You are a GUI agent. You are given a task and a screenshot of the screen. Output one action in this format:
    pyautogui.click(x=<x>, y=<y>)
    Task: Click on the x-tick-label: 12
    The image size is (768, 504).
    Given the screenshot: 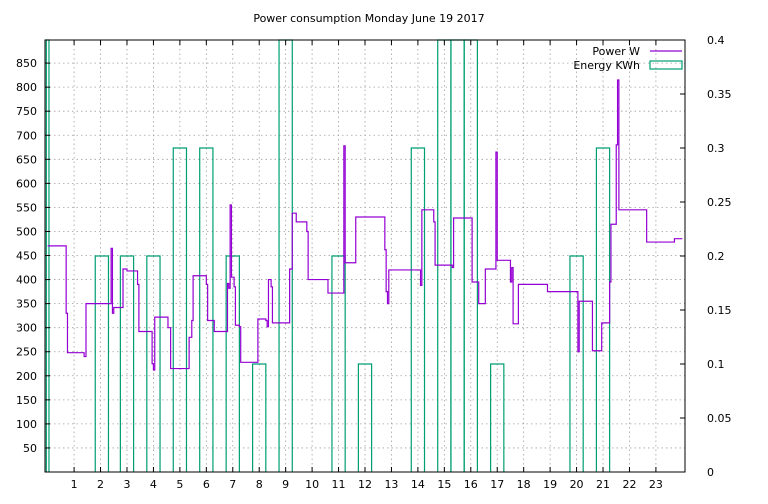 What is the action you would take?
    pyautogui.click(x=365, y=484)
    